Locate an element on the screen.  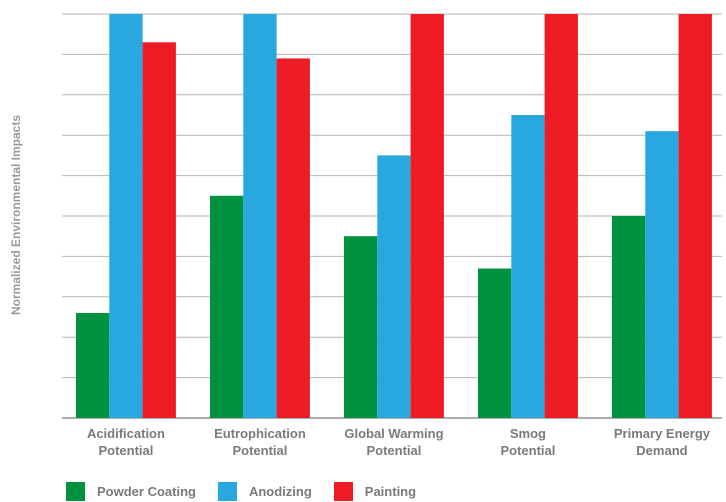
legend-label: Anodizing is located at coordinates (280, 491).